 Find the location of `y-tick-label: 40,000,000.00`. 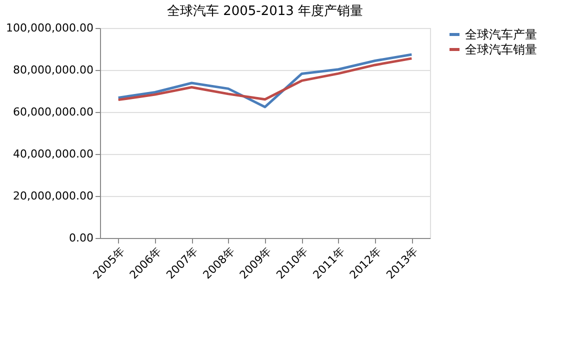

y-tick-label: 40,000,000.00 is located at coordinates (53, 154).